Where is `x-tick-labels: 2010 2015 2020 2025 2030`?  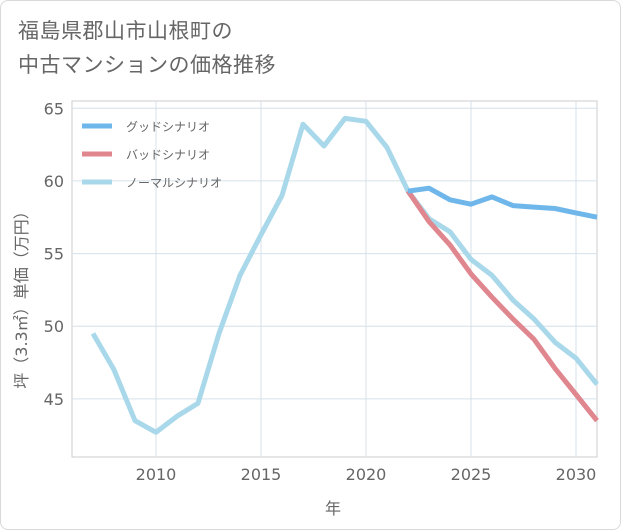 x-tick-labels: 2010 2015 2020 2025 2030 is located at coordinates (366, 474).